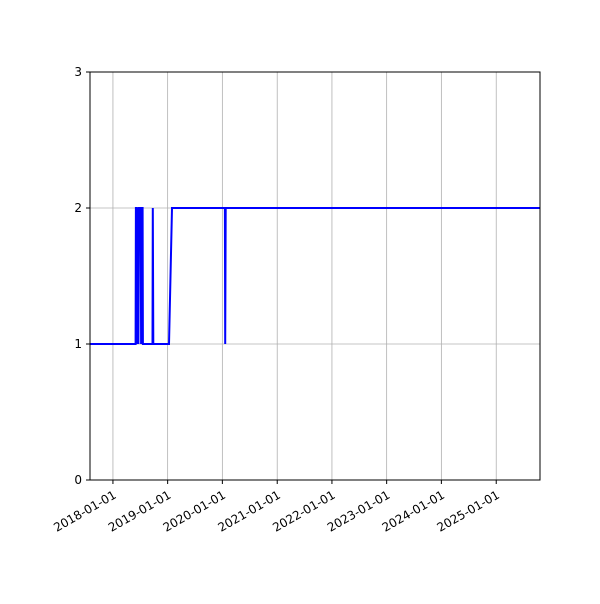  What do you see at coordinates (82, 276) in the screenshot?
I see `y-axis: 0 1 2 3` at bounding box center [82, 276].